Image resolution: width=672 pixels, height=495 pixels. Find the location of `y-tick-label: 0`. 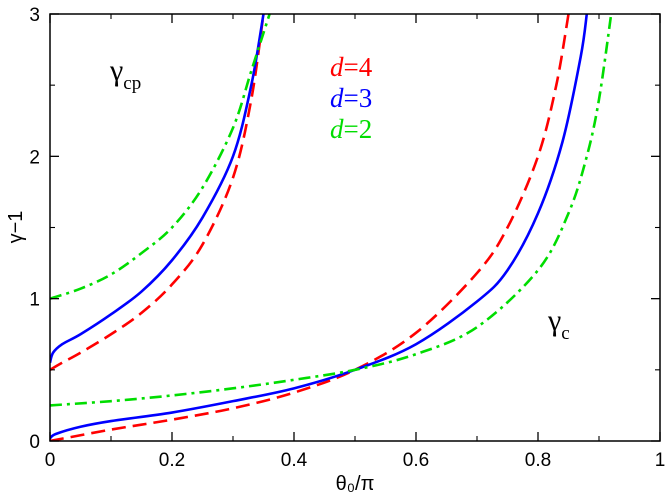

y-tick-label: 0 is located at coordinates (34, 442).